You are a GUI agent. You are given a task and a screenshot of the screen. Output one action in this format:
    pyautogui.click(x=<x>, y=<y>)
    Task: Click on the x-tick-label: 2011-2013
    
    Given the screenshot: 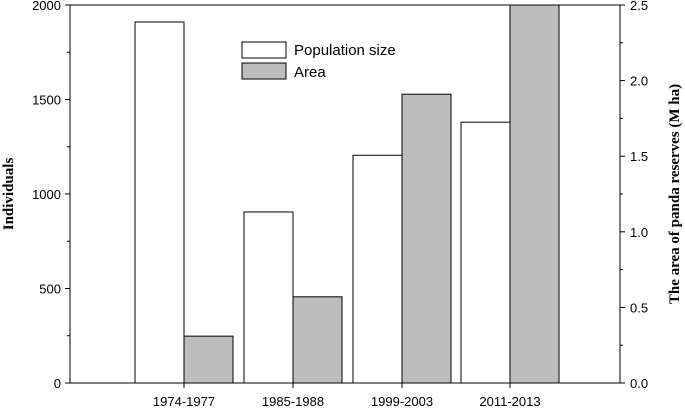 What is the action you would take?
    pyautogui.click(x=509, y=401)
    